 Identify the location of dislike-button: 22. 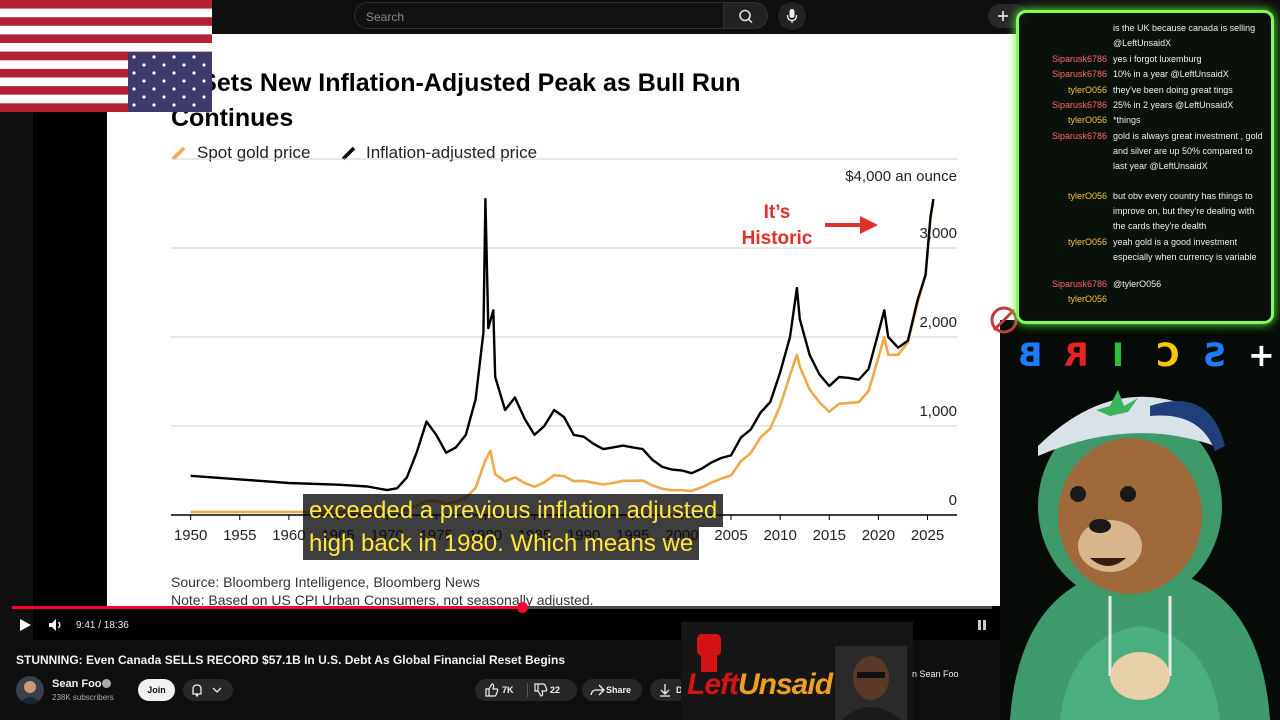
(552, 690).